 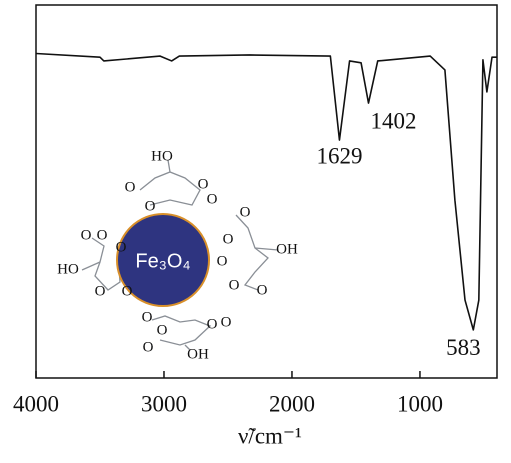 I want to click on x-tick-label: 4000, so click(x=36, y=403).